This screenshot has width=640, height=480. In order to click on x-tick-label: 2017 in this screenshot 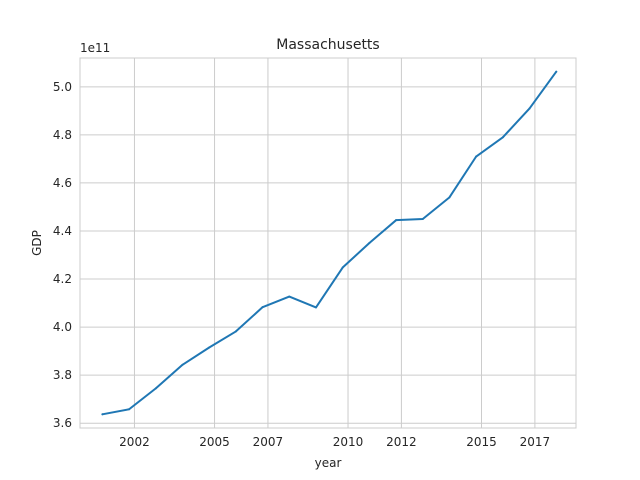, I will do `click(535, 442)`.